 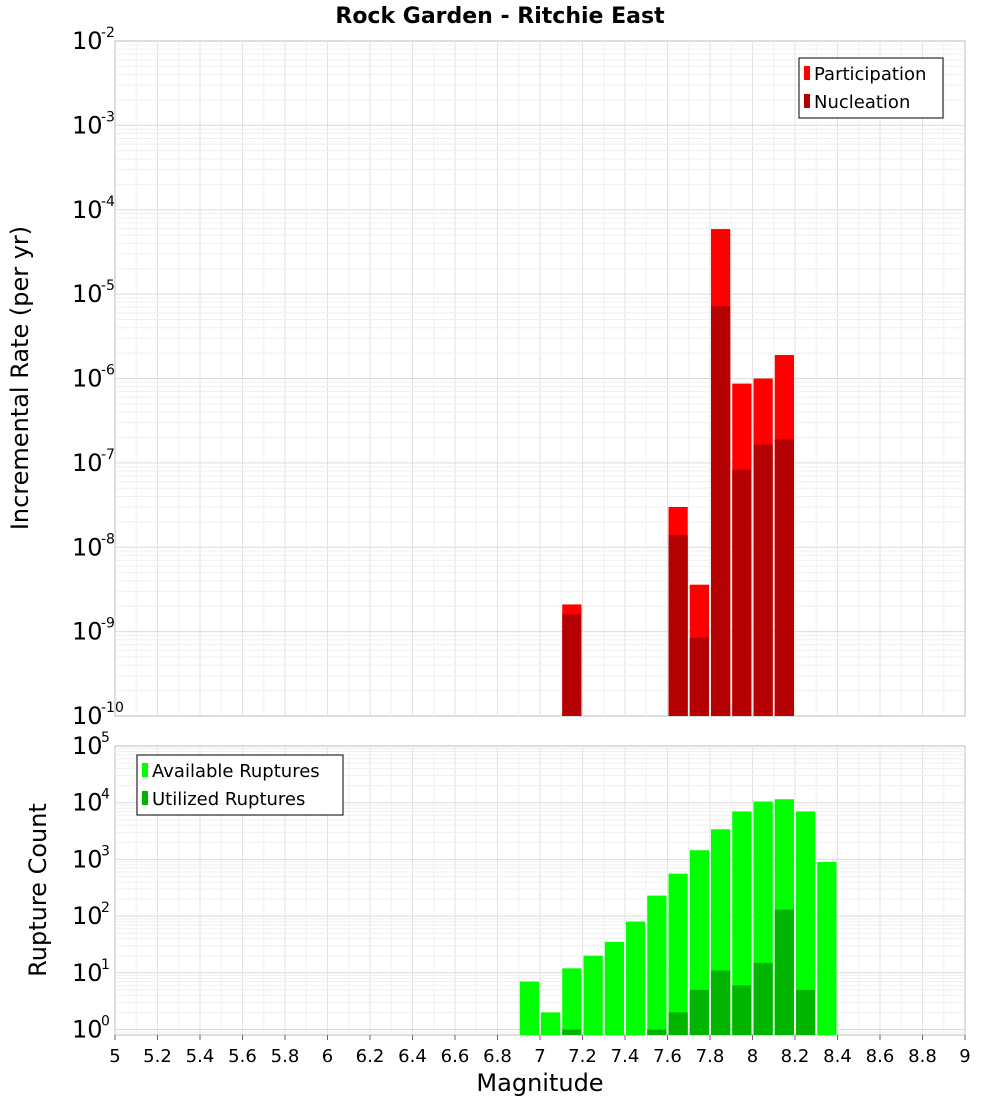 What do you see at coordinates (667, 1056) in the screenshot?
I see `x-tick-label: 7.6` at bounding box center [667, 1056].